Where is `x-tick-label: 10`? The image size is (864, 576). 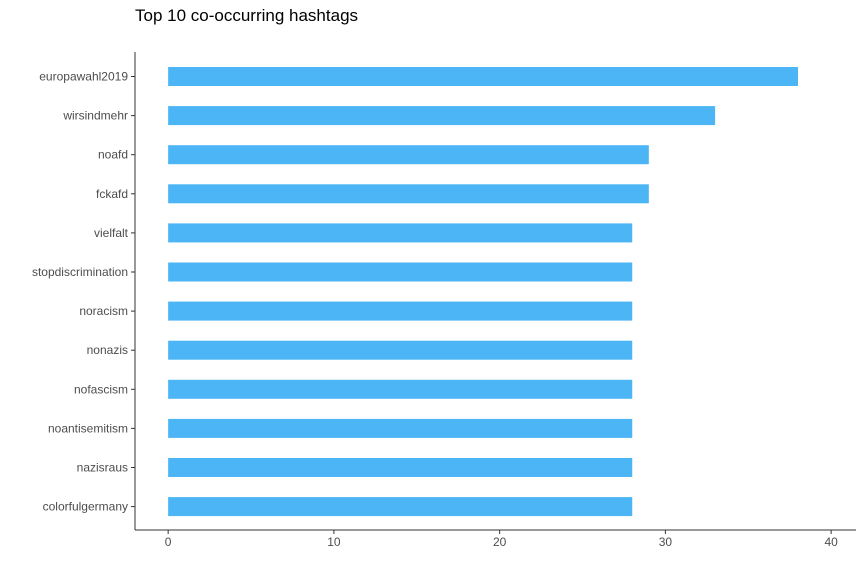
x-tick-label: 10 is located at coordinates (334, 542).